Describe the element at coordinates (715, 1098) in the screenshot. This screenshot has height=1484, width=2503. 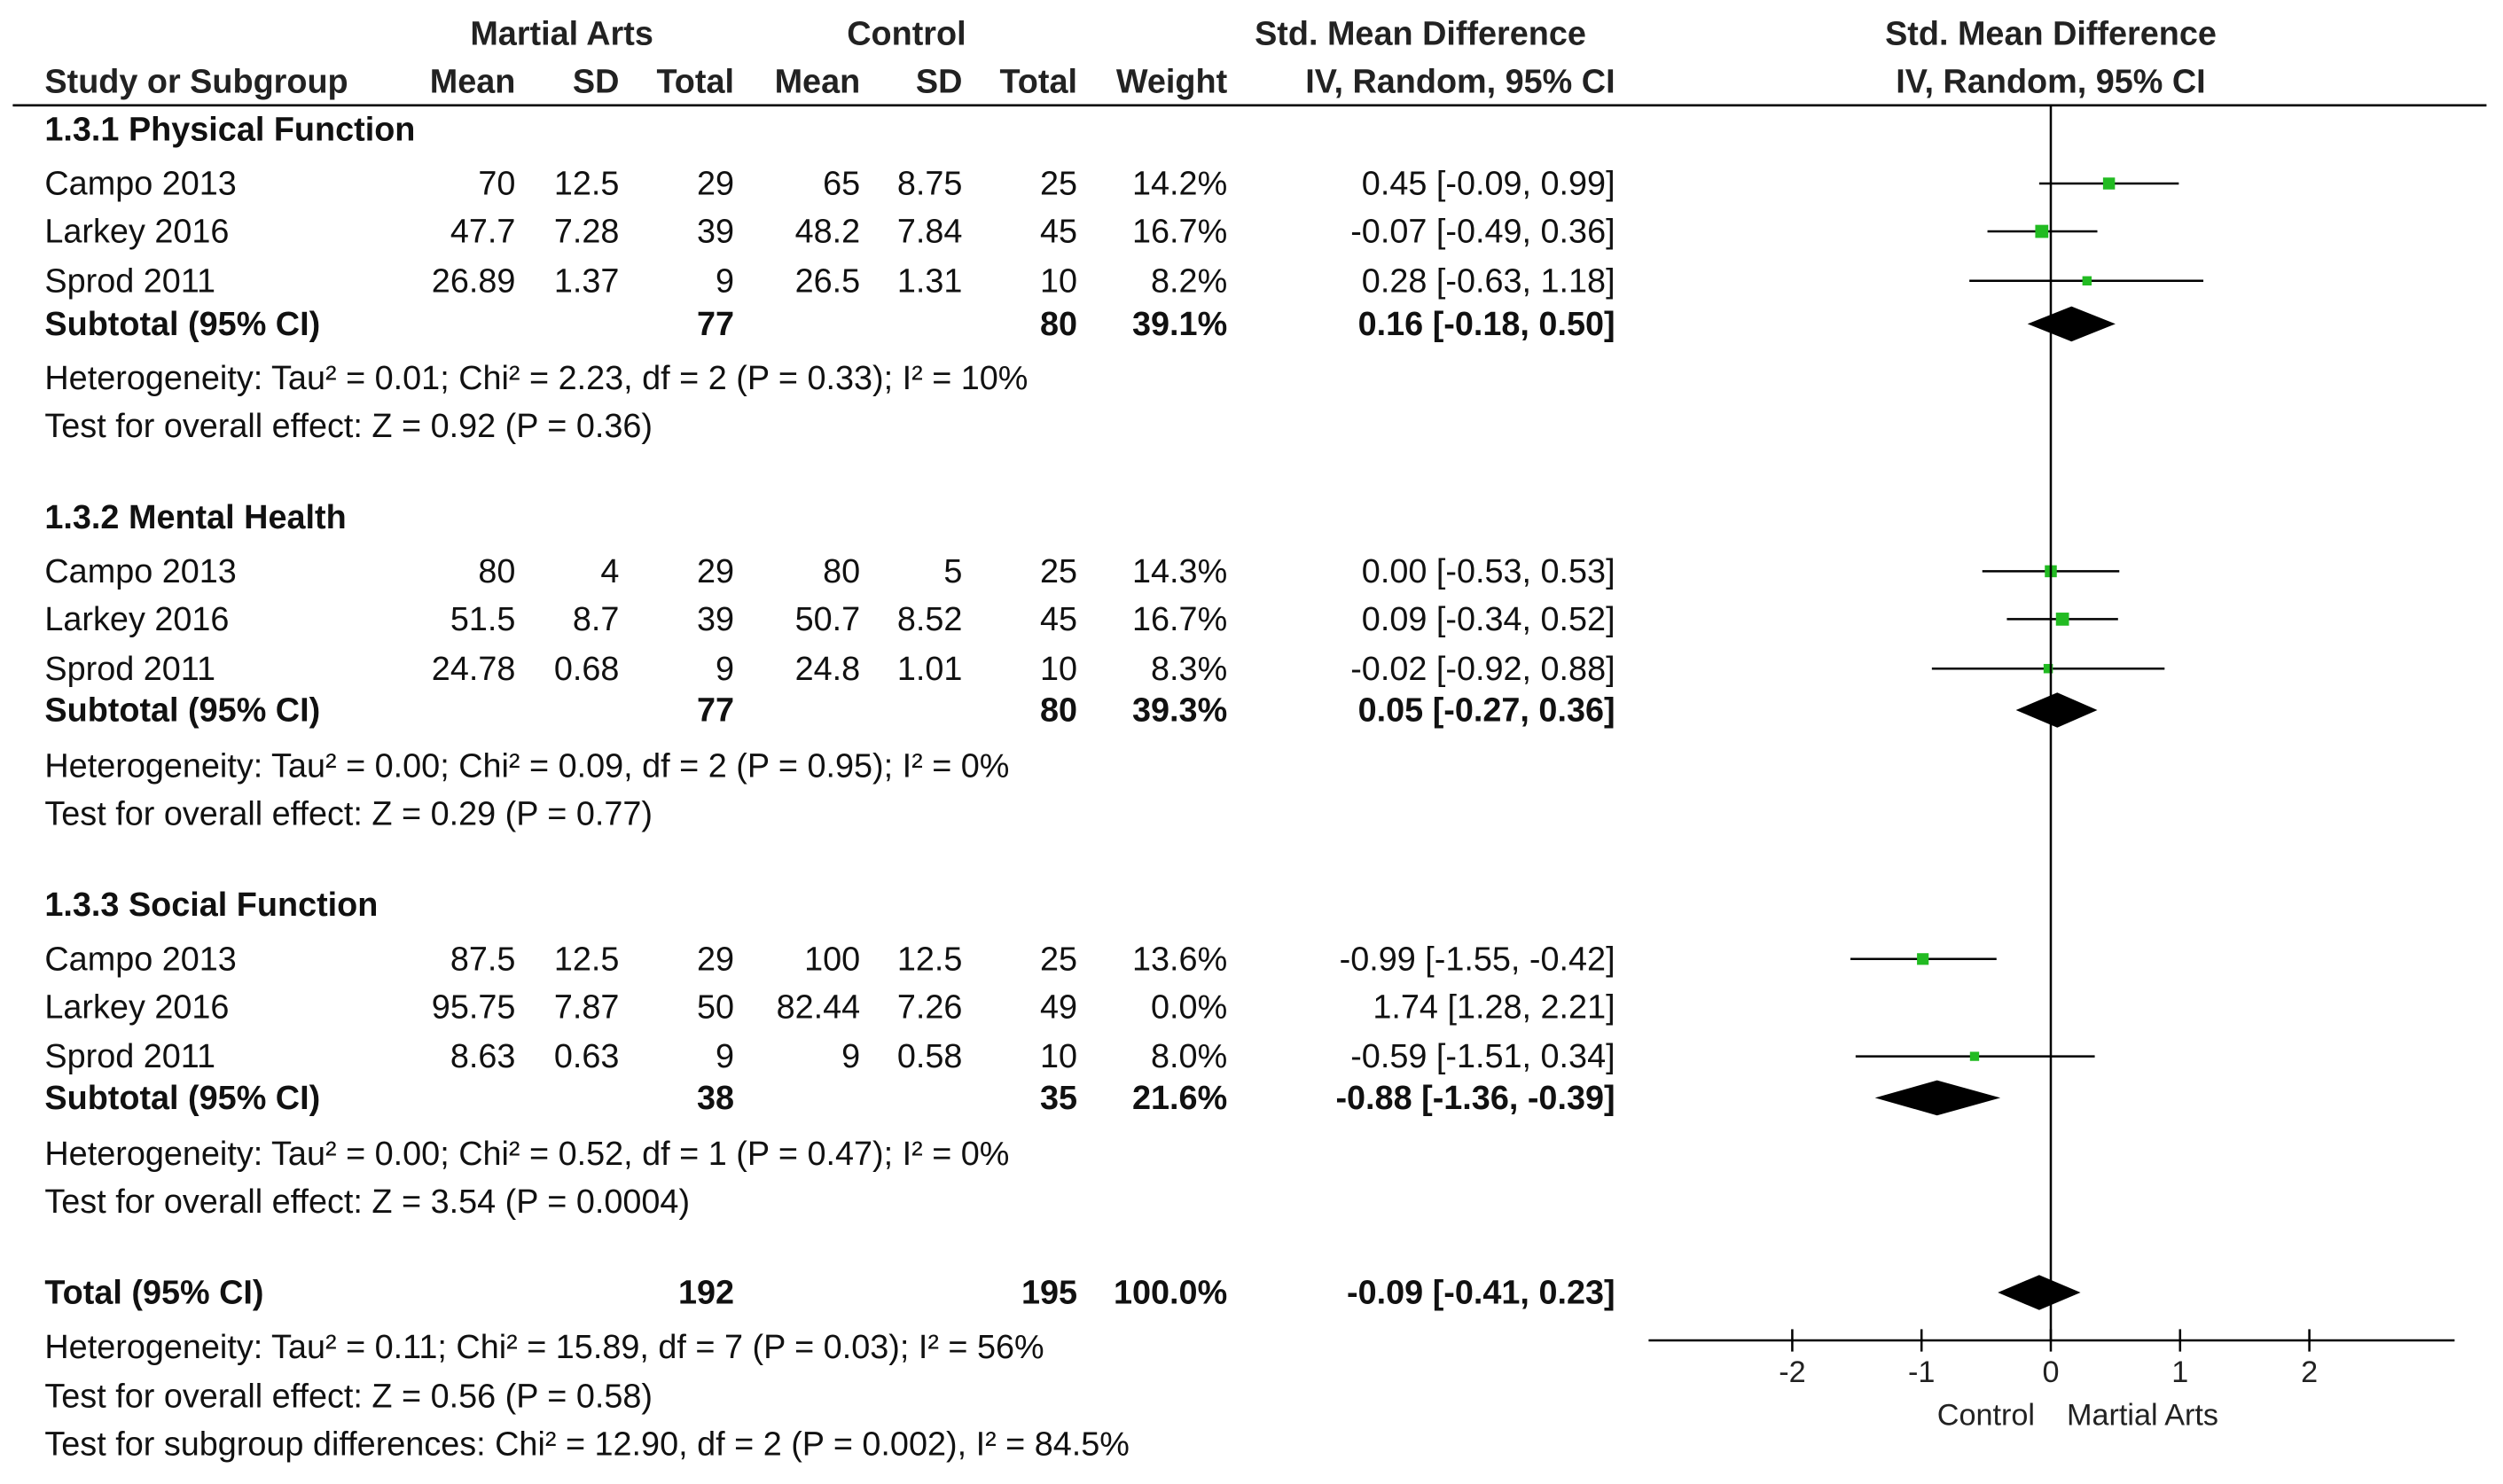
I see `subtotal-ma-total: 38` at that location.